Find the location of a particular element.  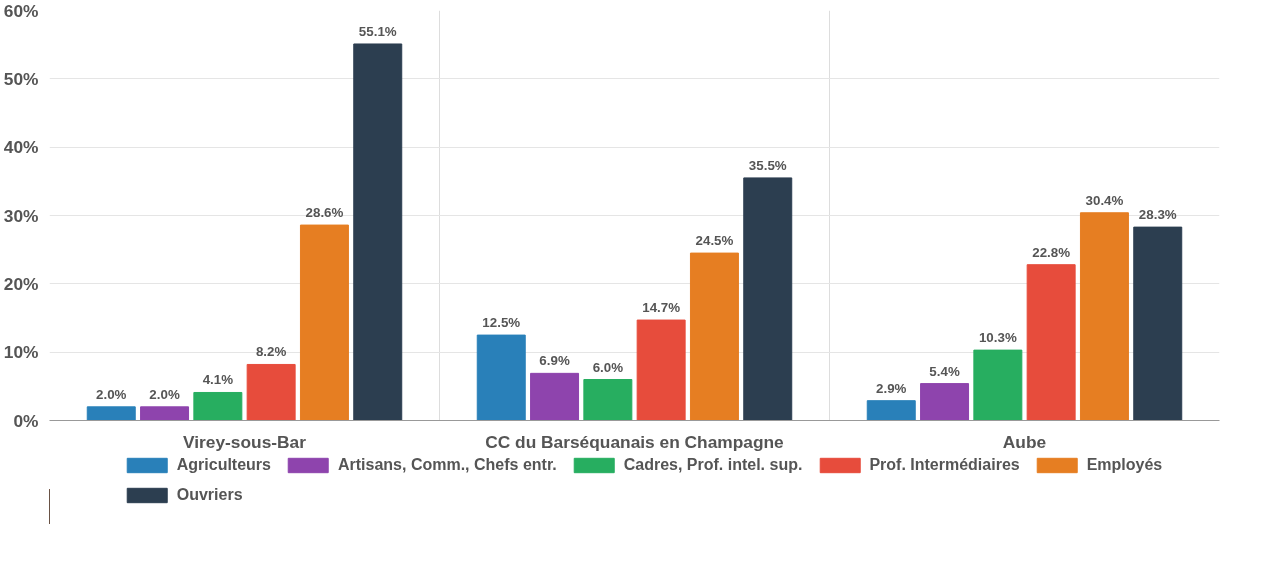

data-label: 55.1% is located at coordinates (377, 31).